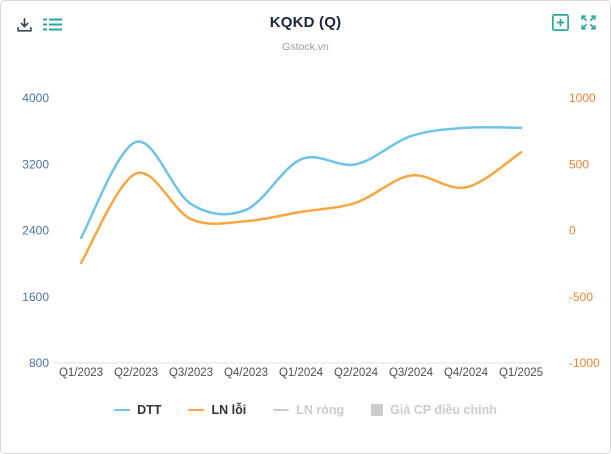  I want to click on plus-square-icon, so click(560, 24).